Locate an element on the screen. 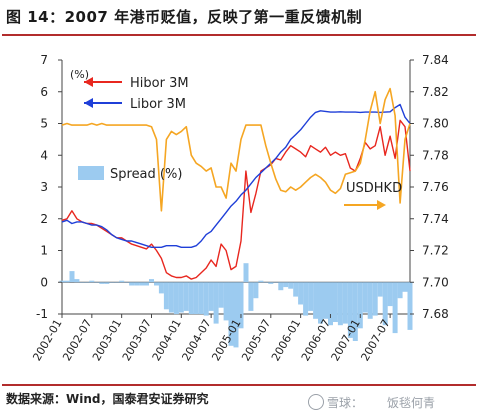 This screenshot has height=420, width=478. left-tick-label: 5 is located at coordinates (44, 124).